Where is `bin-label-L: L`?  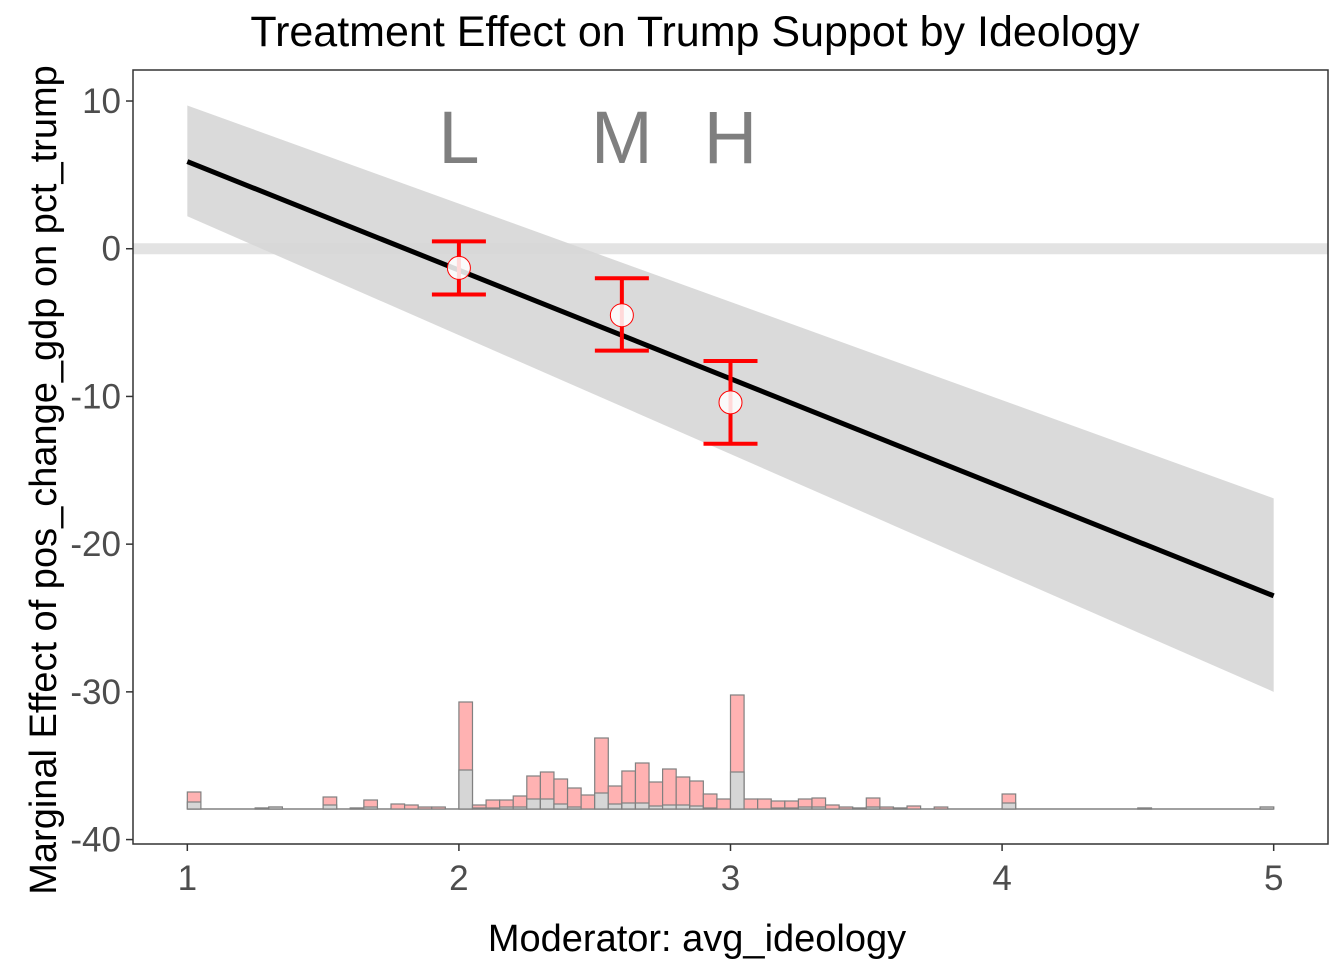
bin-label-L: L is located at coordinates (458, 137).